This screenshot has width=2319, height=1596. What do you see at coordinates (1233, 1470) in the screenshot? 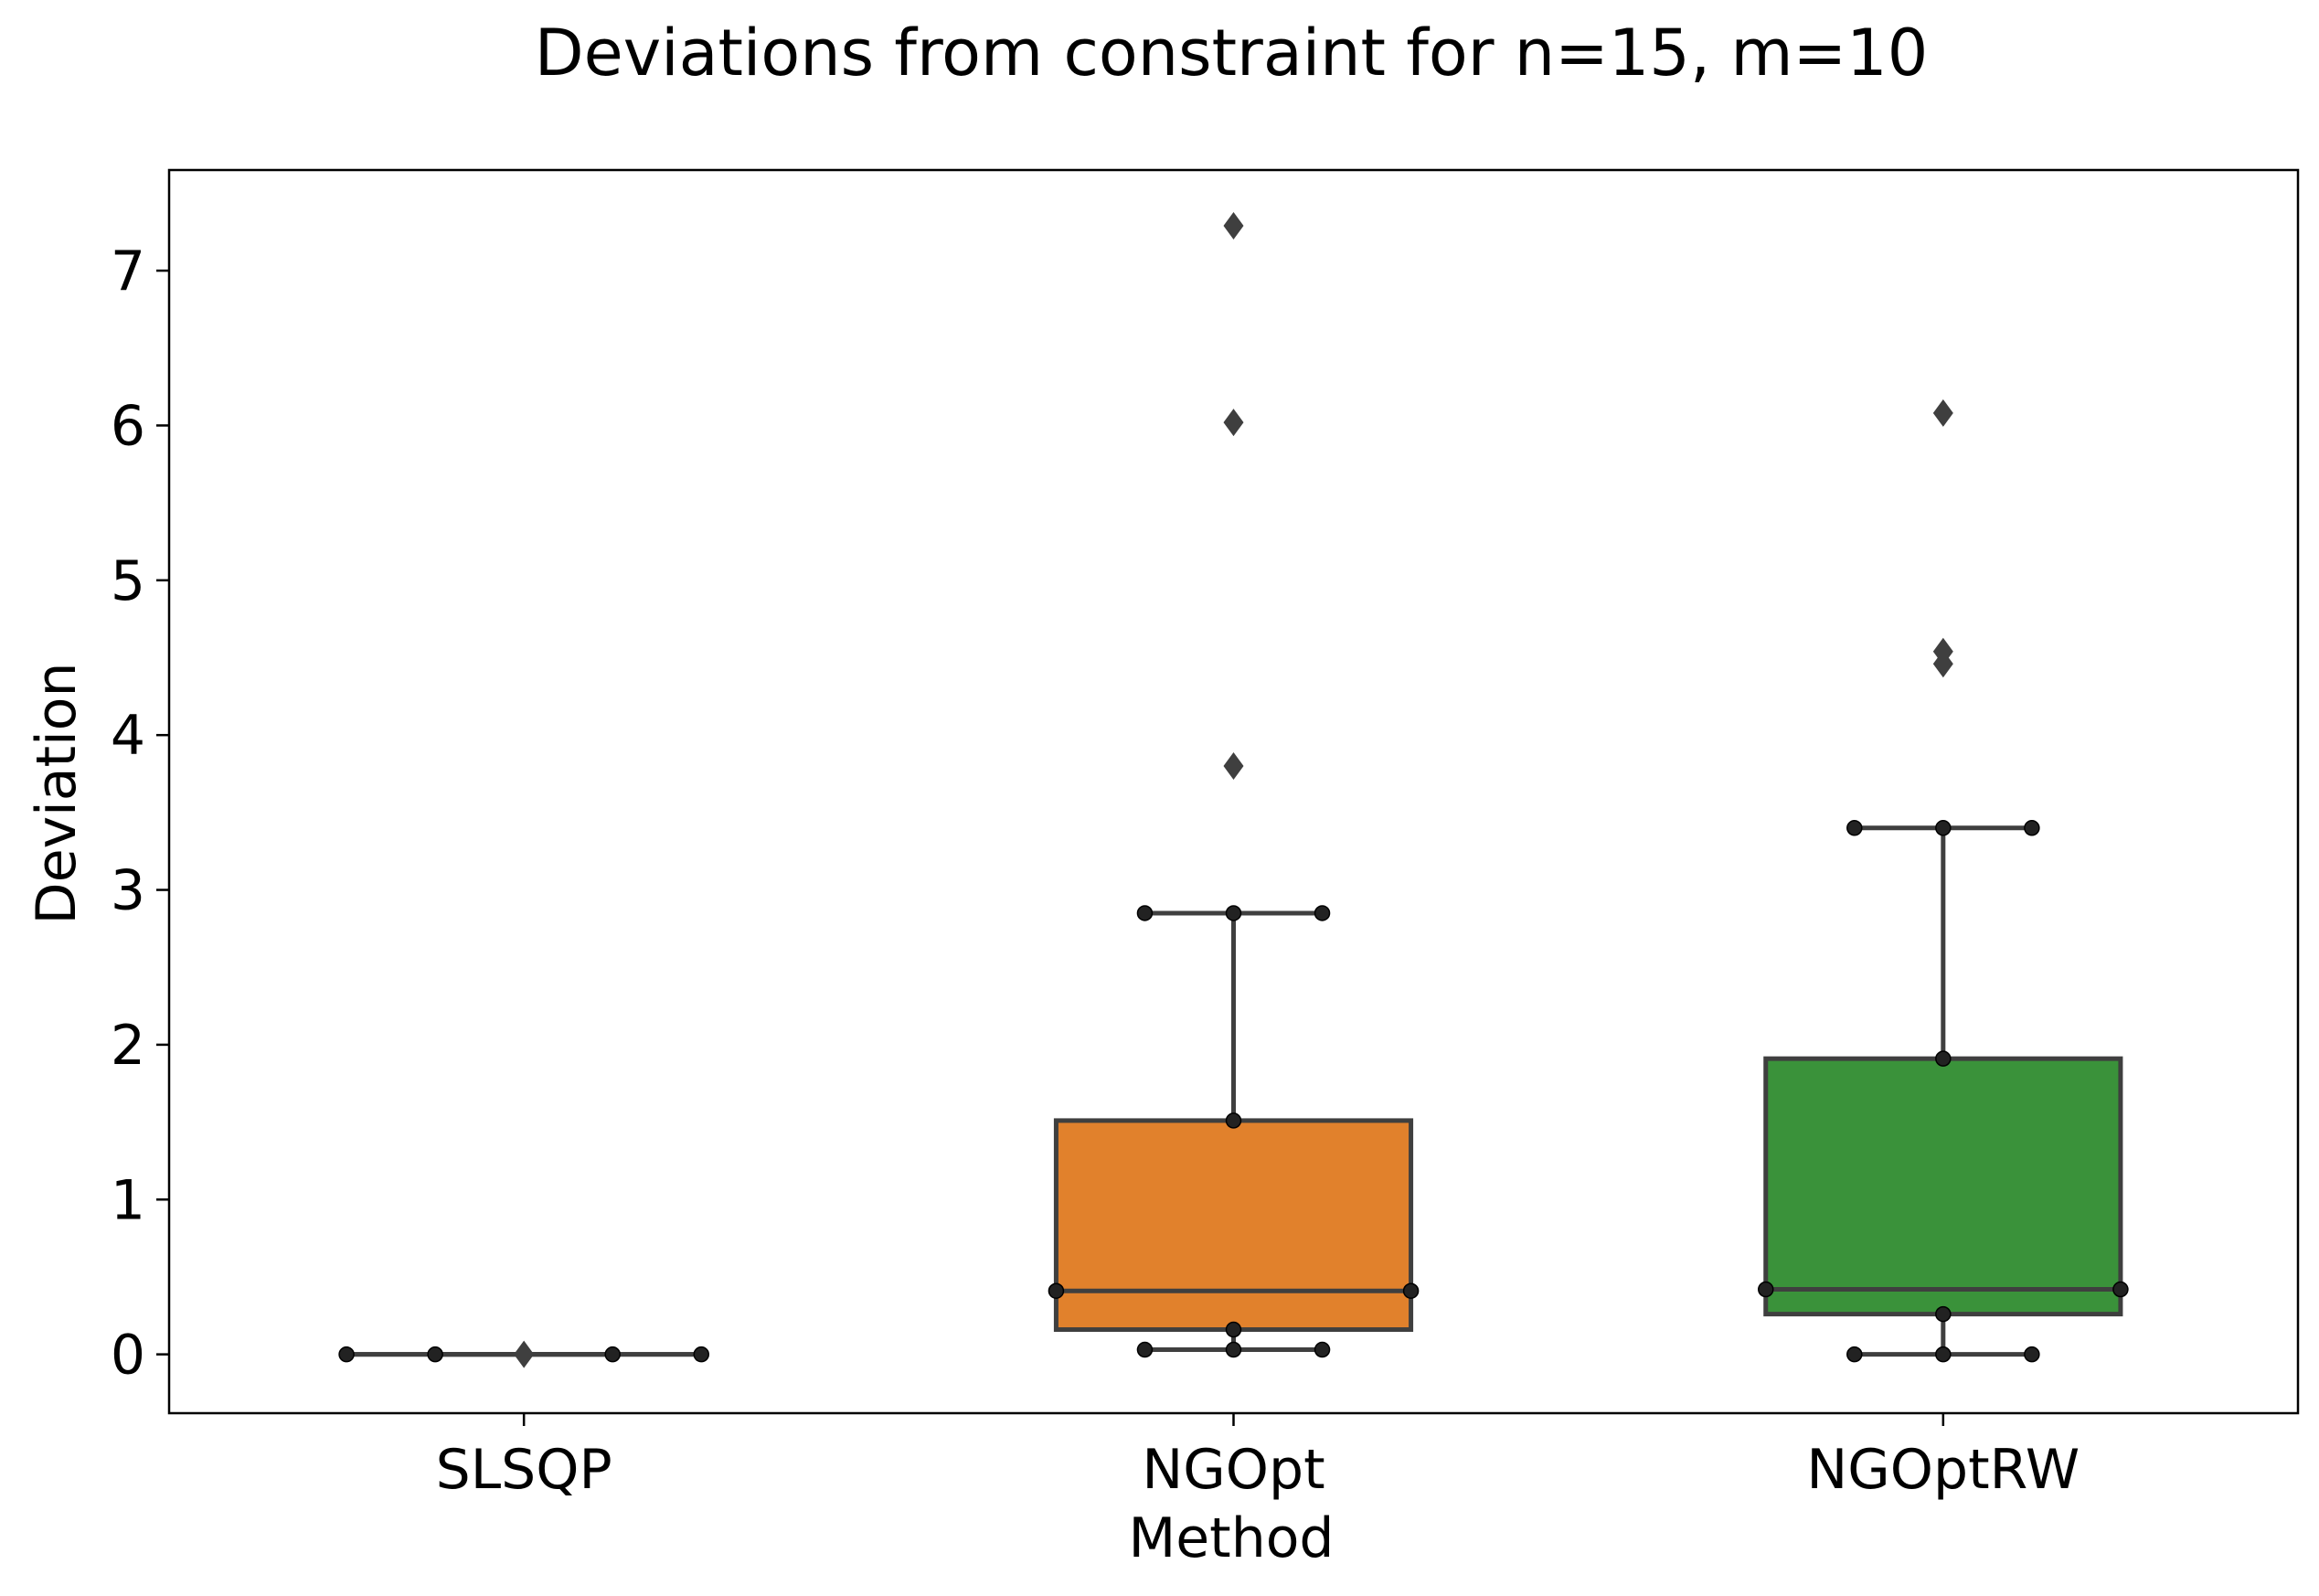
I see `x-tick-label: NGOpt` at bounding box center [1233, 1470].